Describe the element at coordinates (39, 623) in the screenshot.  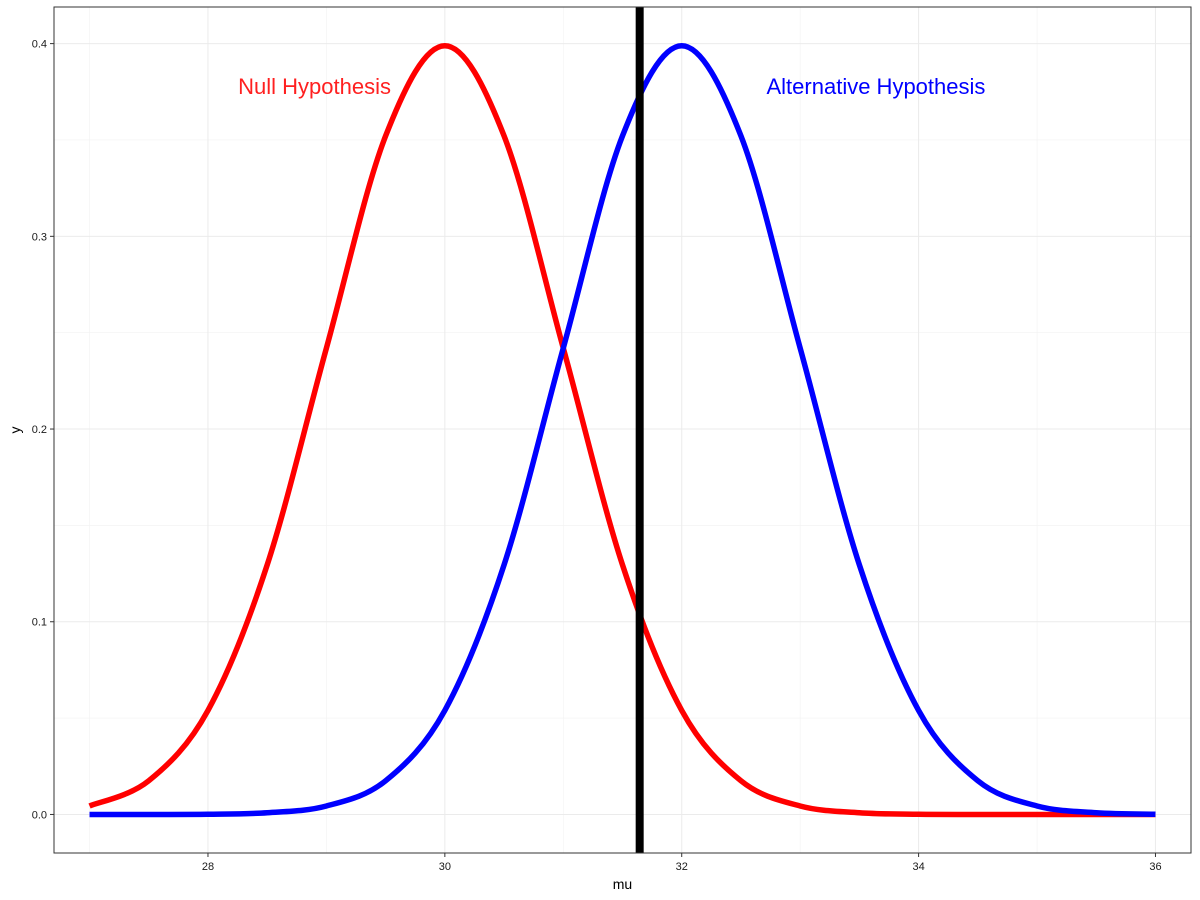
I see `y-tick-label: 0.1` at that location.